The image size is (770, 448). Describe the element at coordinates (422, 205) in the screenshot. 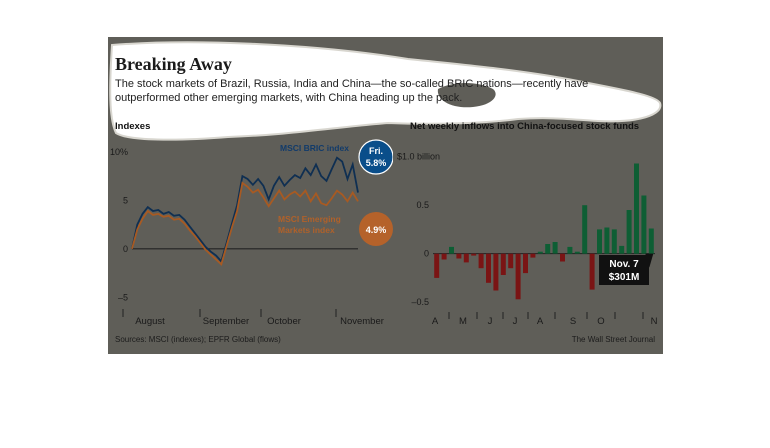

I see `y-tick-label: 0.5` at that location.